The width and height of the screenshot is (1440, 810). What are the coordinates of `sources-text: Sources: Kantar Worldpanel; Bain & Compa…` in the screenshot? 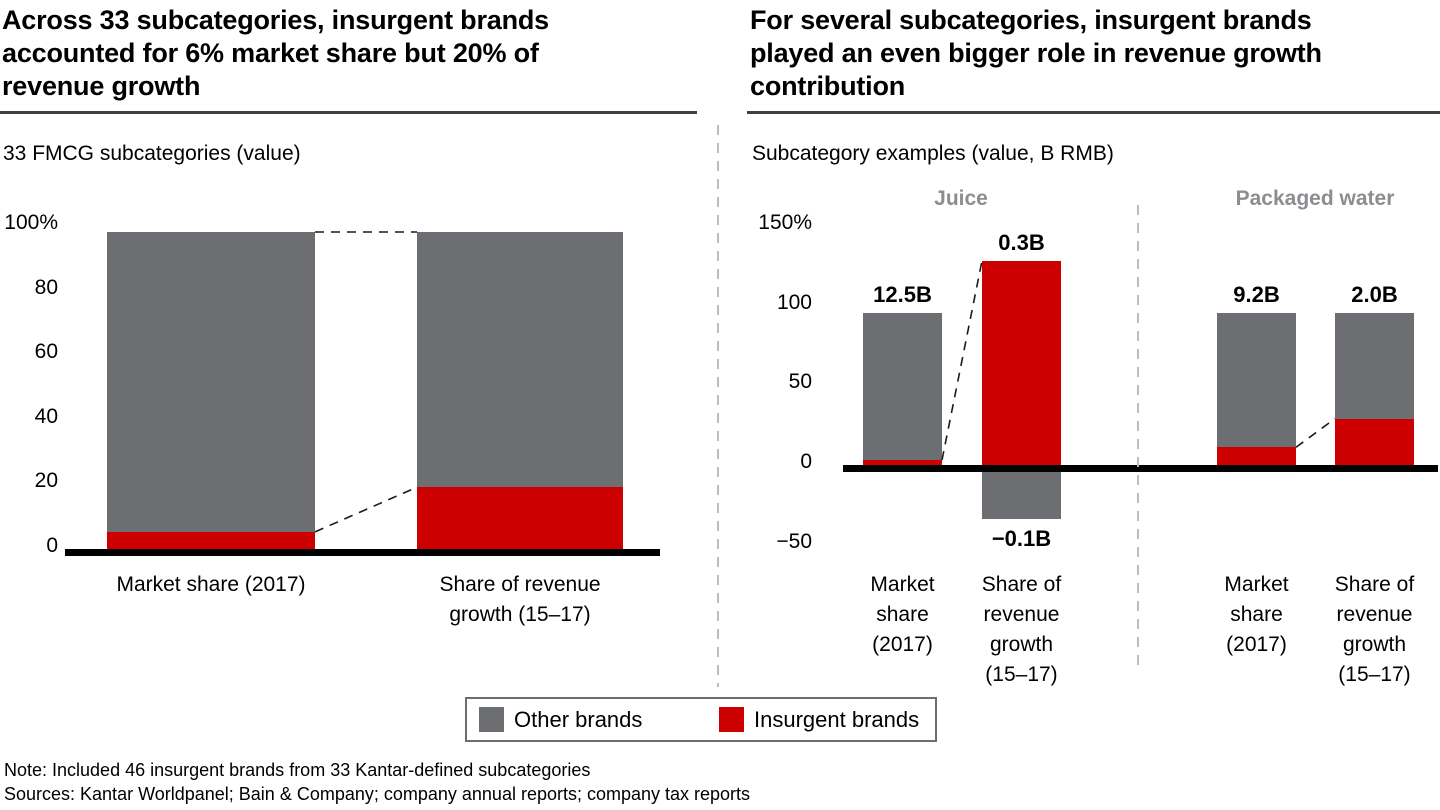 It's located at (377, 794).